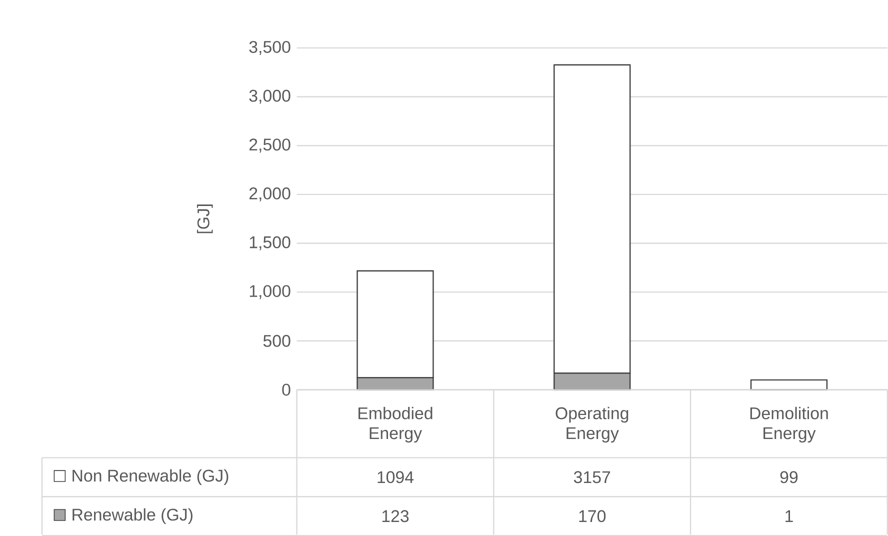 This screenshot has width=888, height=536. Describe the element at coordinates (270, 243) in the screenshot. I see `y-tick-label: 1,500` at that location.